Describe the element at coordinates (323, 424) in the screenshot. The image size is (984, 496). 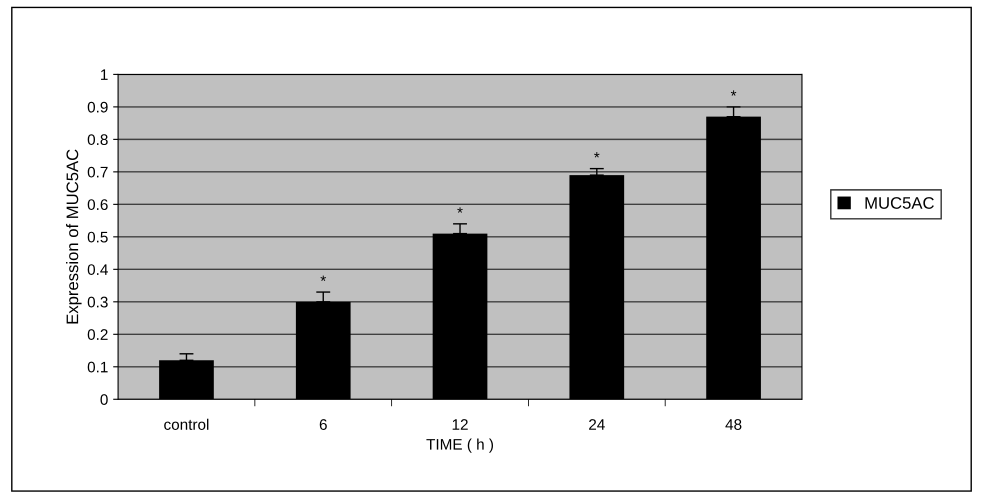
I see `x-tick-label: 6` at that location.